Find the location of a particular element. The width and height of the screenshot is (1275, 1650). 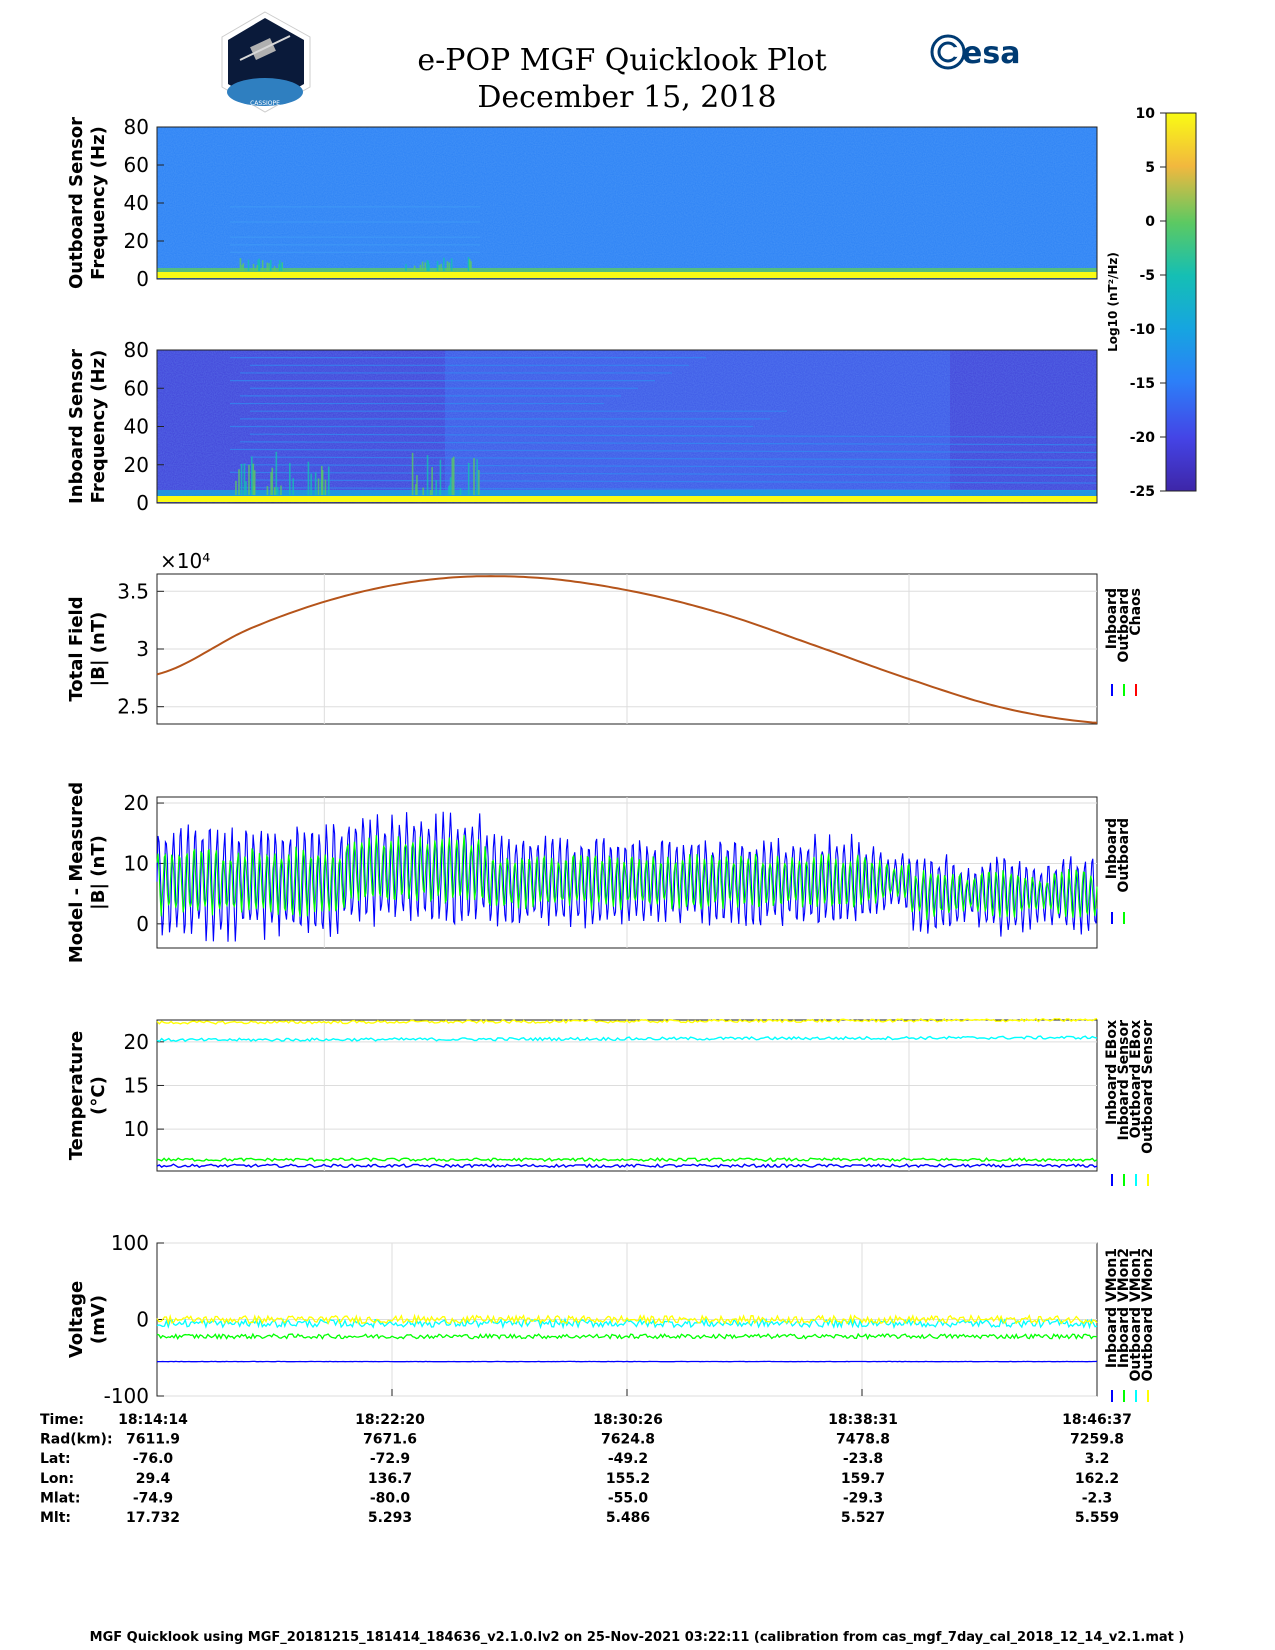

voltage-y-ticks: -100 0 100 is located at coordinates (134, 1319).